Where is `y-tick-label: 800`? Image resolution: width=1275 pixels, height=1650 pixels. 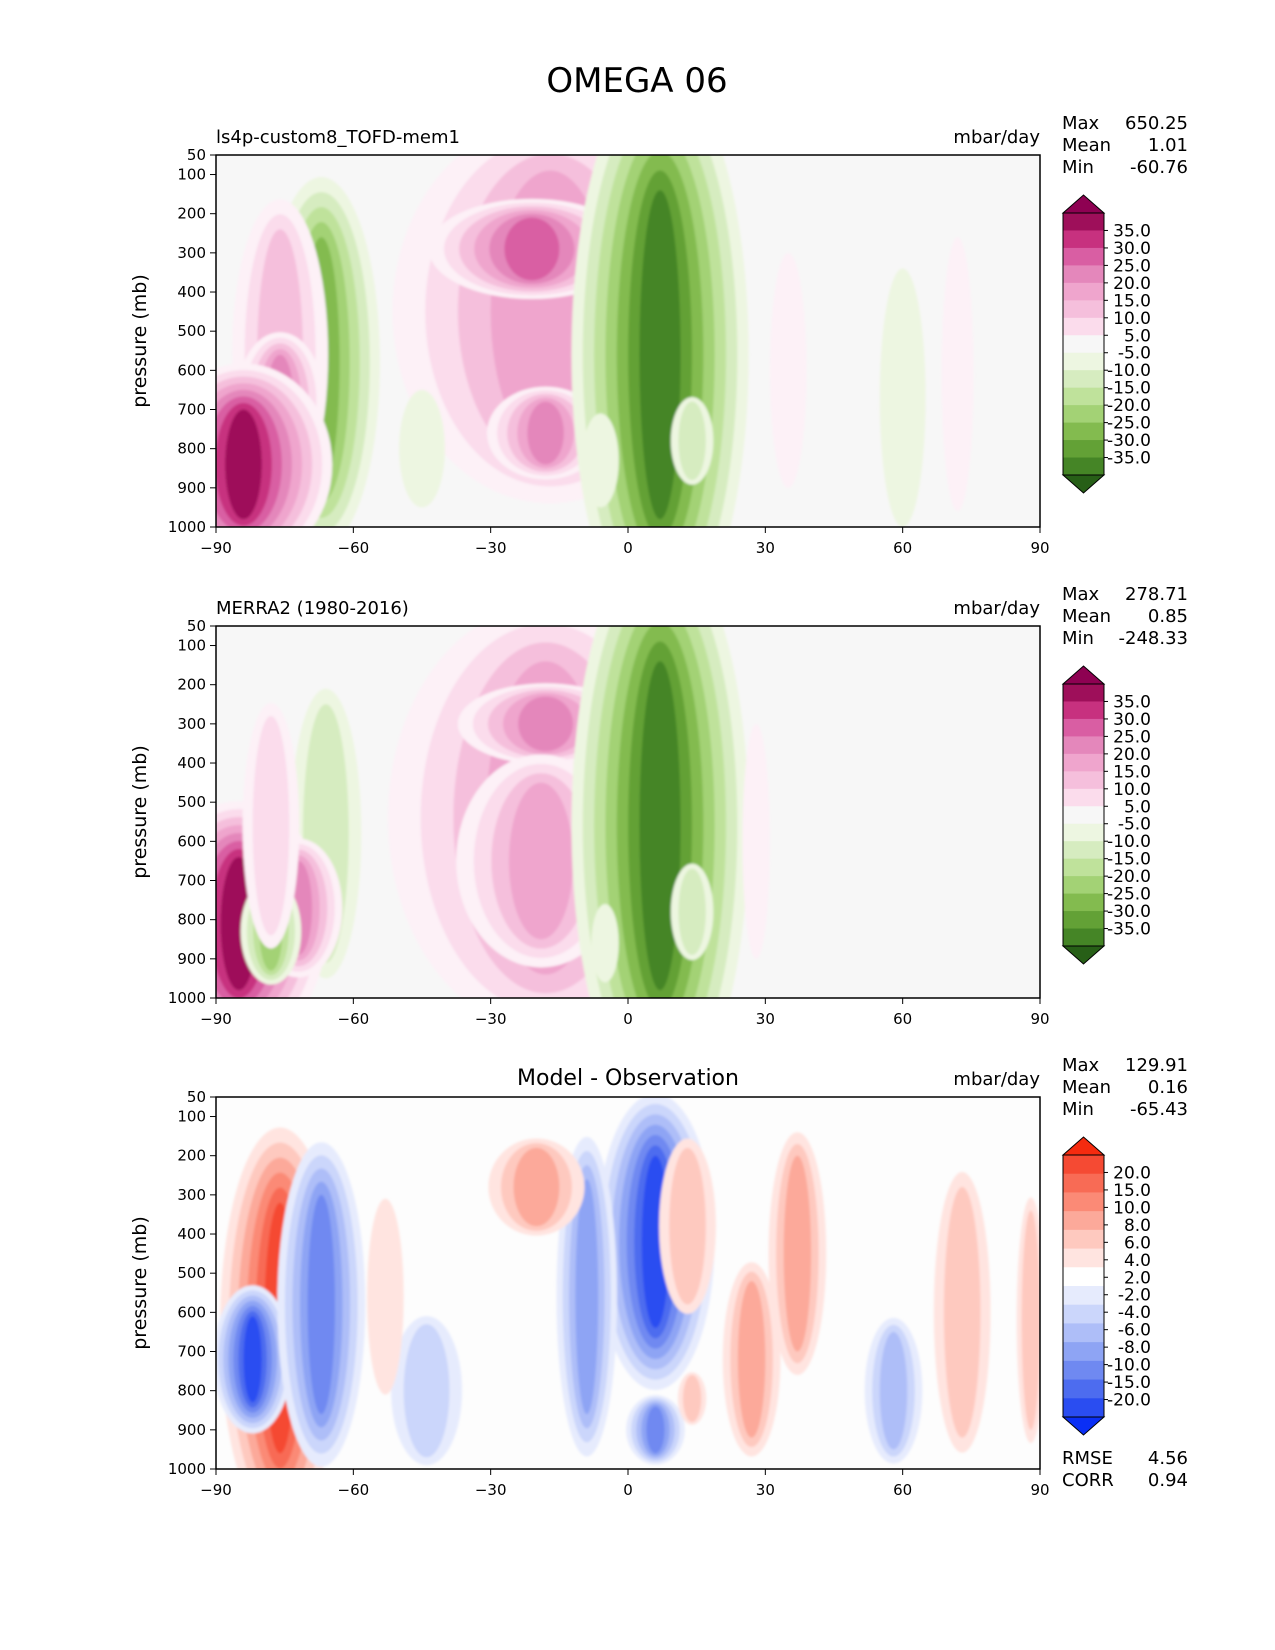
y-tick-label: 800 is located at coordinates (191, 920).